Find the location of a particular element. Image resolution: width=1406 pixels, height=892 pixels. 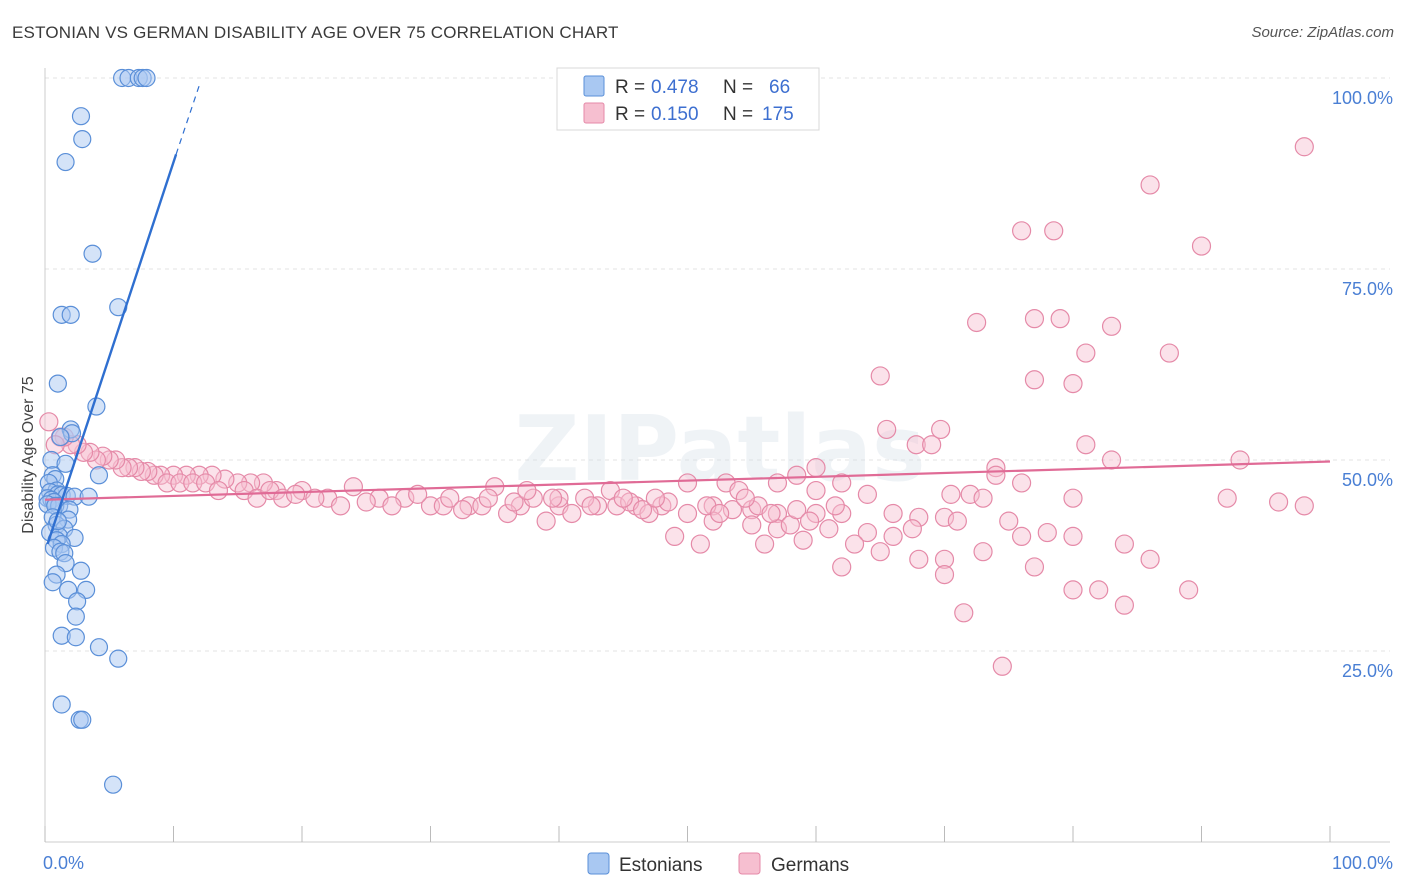

x-tick-labels: 0.0% 100.0% is located at coordinates (718, 863).